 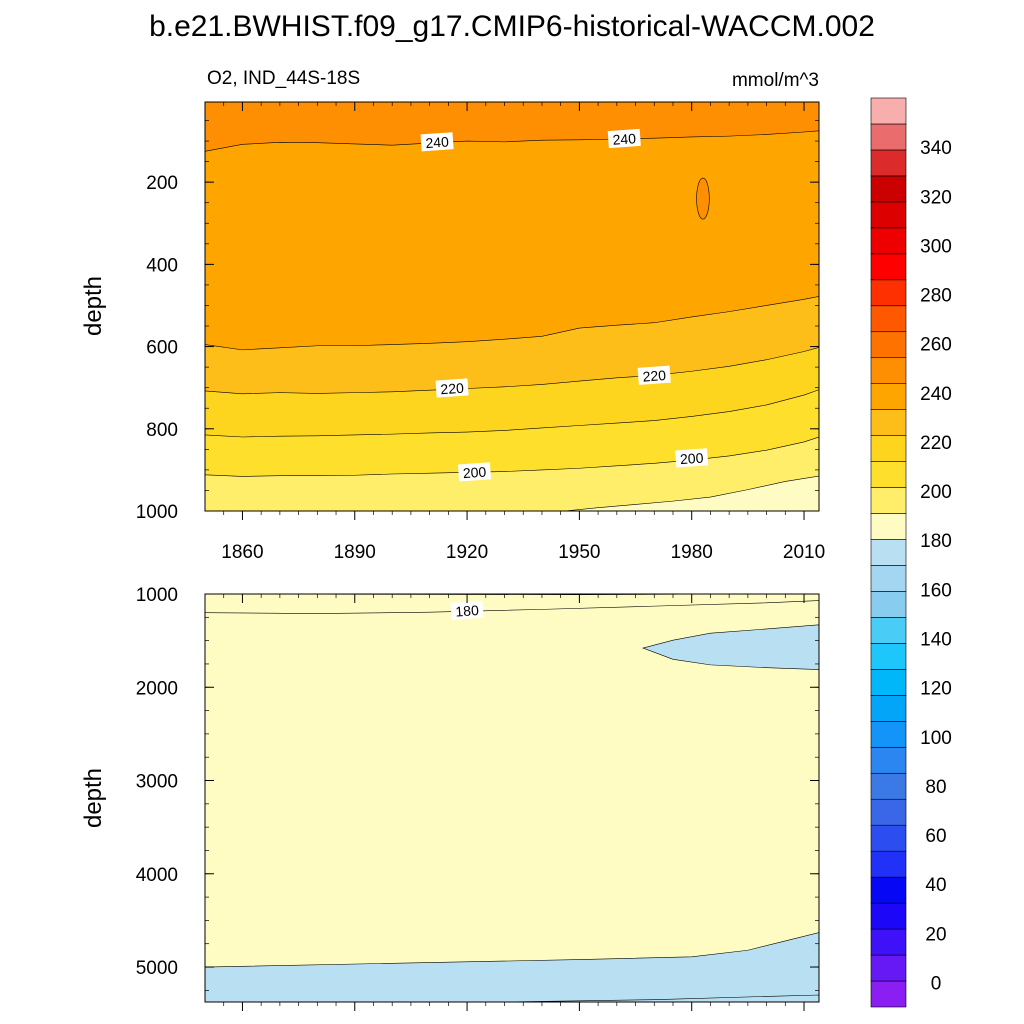 I want to click on contour-label-text: 220, so click(x=452, y=389).